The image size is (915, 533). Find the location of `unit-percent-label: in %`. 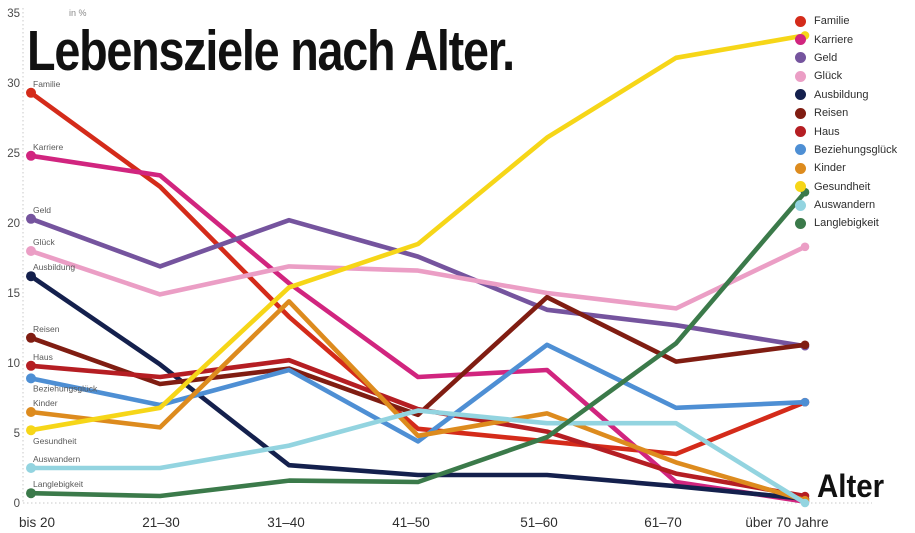

unit-percent-label: in % is located at coordinates (78, 13).